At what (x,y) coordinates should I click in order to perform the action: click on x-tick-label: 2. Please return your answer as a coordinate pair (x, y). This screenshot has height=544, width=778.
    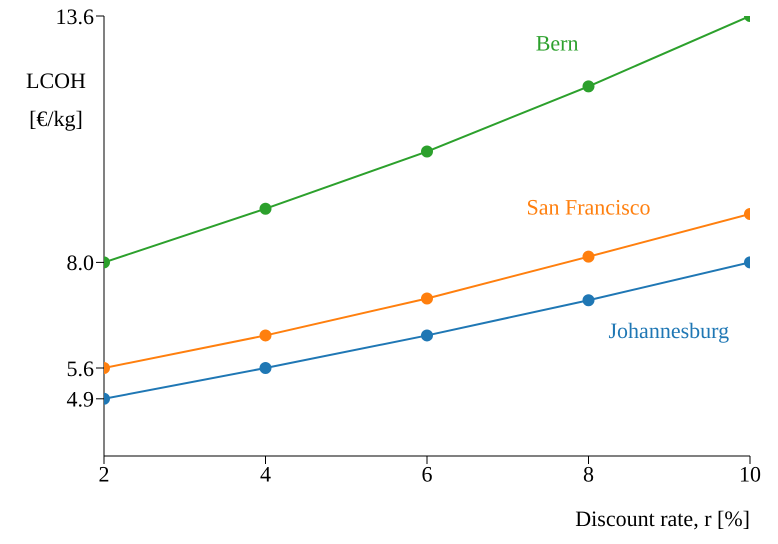
    Looking at the image, I should click on (104, 474).